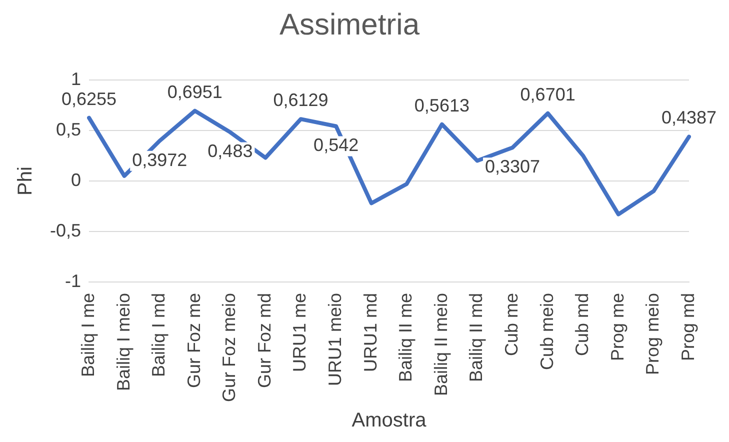  Describe the element at coordinates (546, 331) in the screenshot. I see `x-tick-label: Cub meio` at that location.